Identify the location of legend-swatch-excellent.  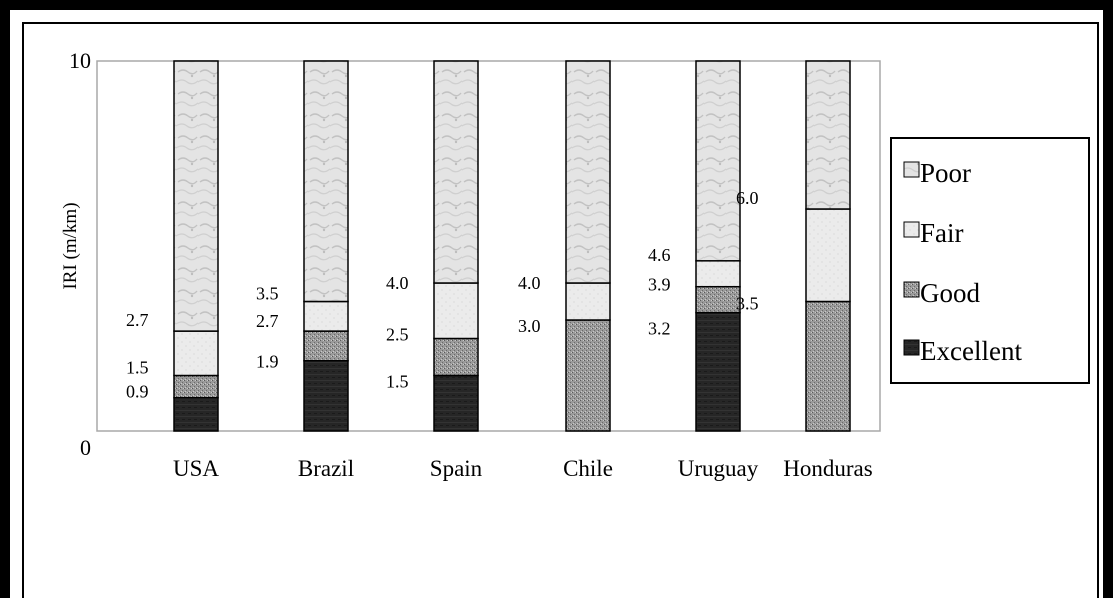
(911, 347).